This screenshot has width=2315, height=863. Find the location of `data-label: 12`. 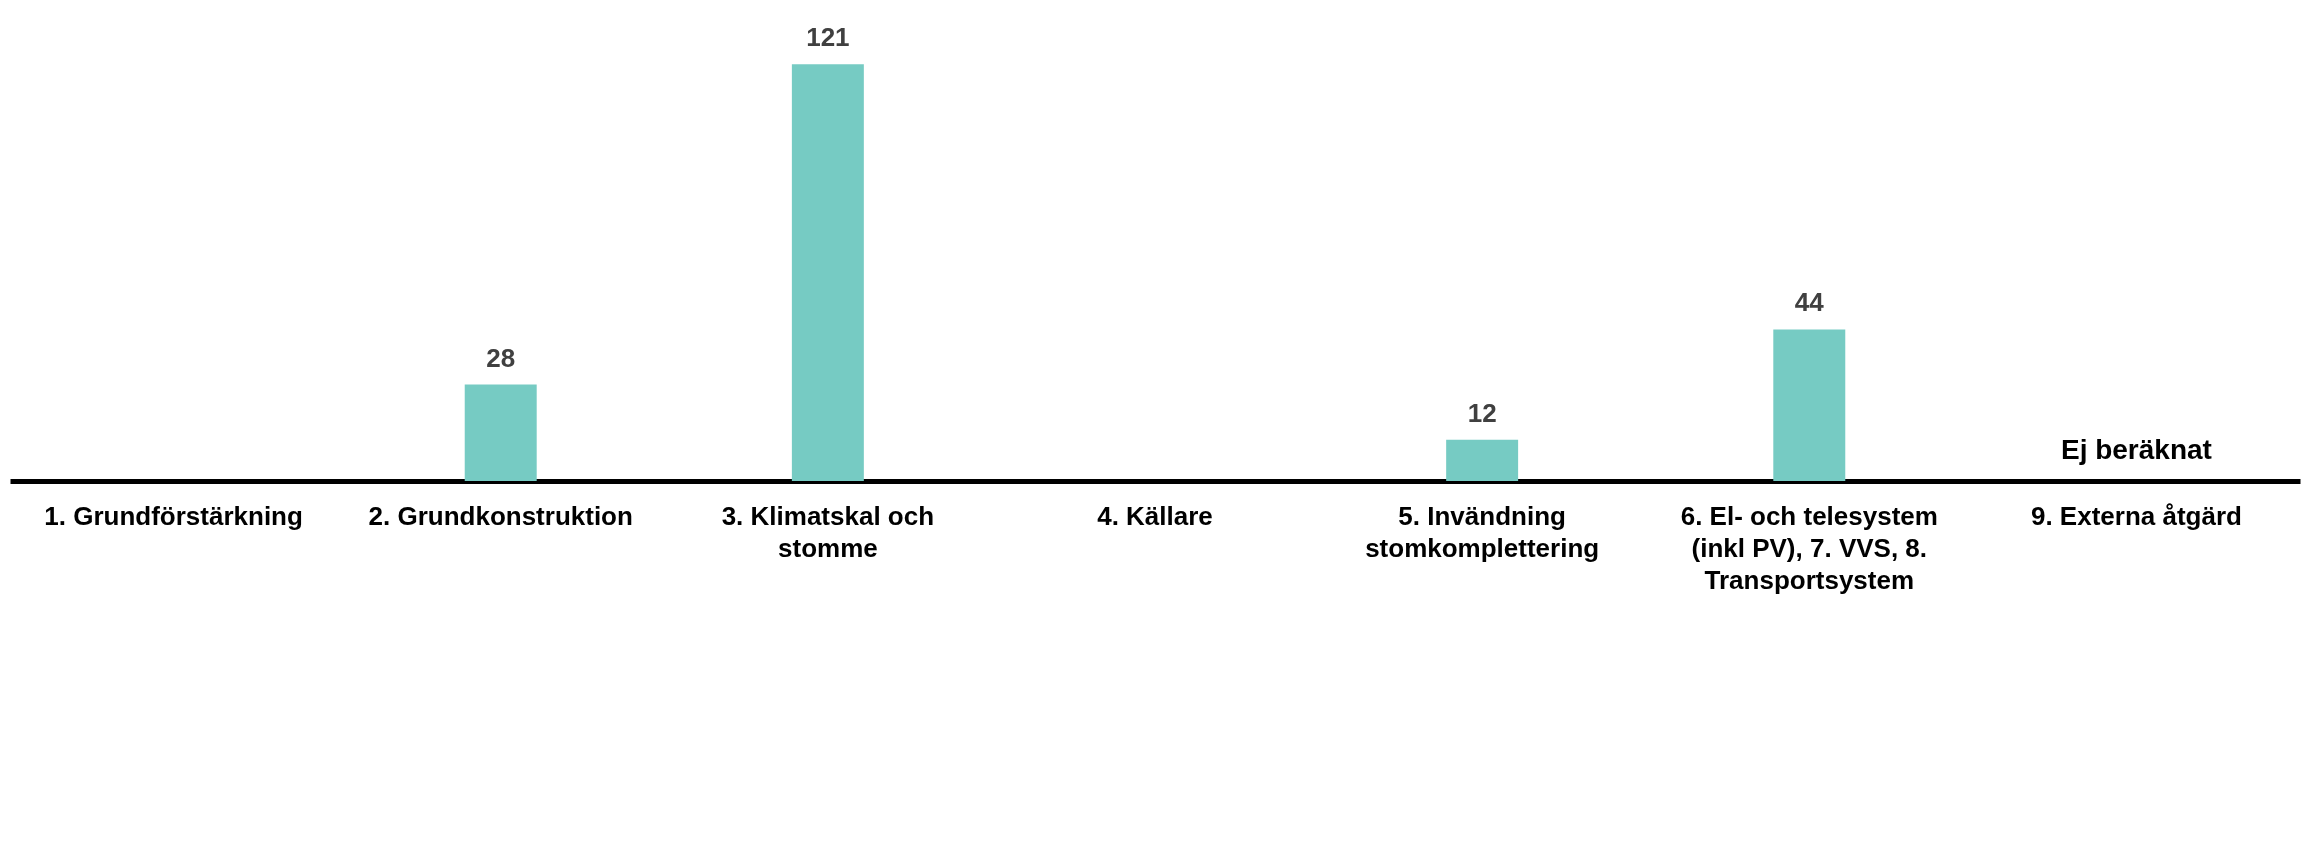

data-label: 12 is located at coordinates (1482, 412).